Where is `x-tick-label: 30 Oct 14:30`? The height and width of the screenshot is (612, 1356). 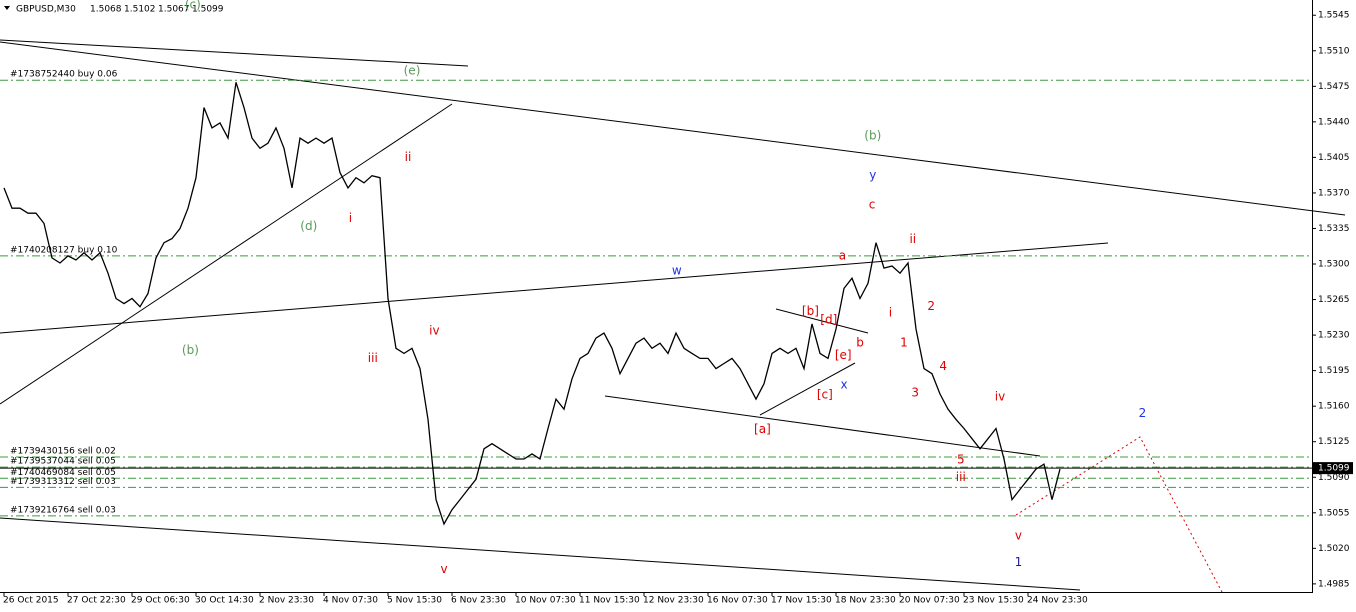
x-tick-label: 30 Oct 14:30 is located at coordinates (224, 601).